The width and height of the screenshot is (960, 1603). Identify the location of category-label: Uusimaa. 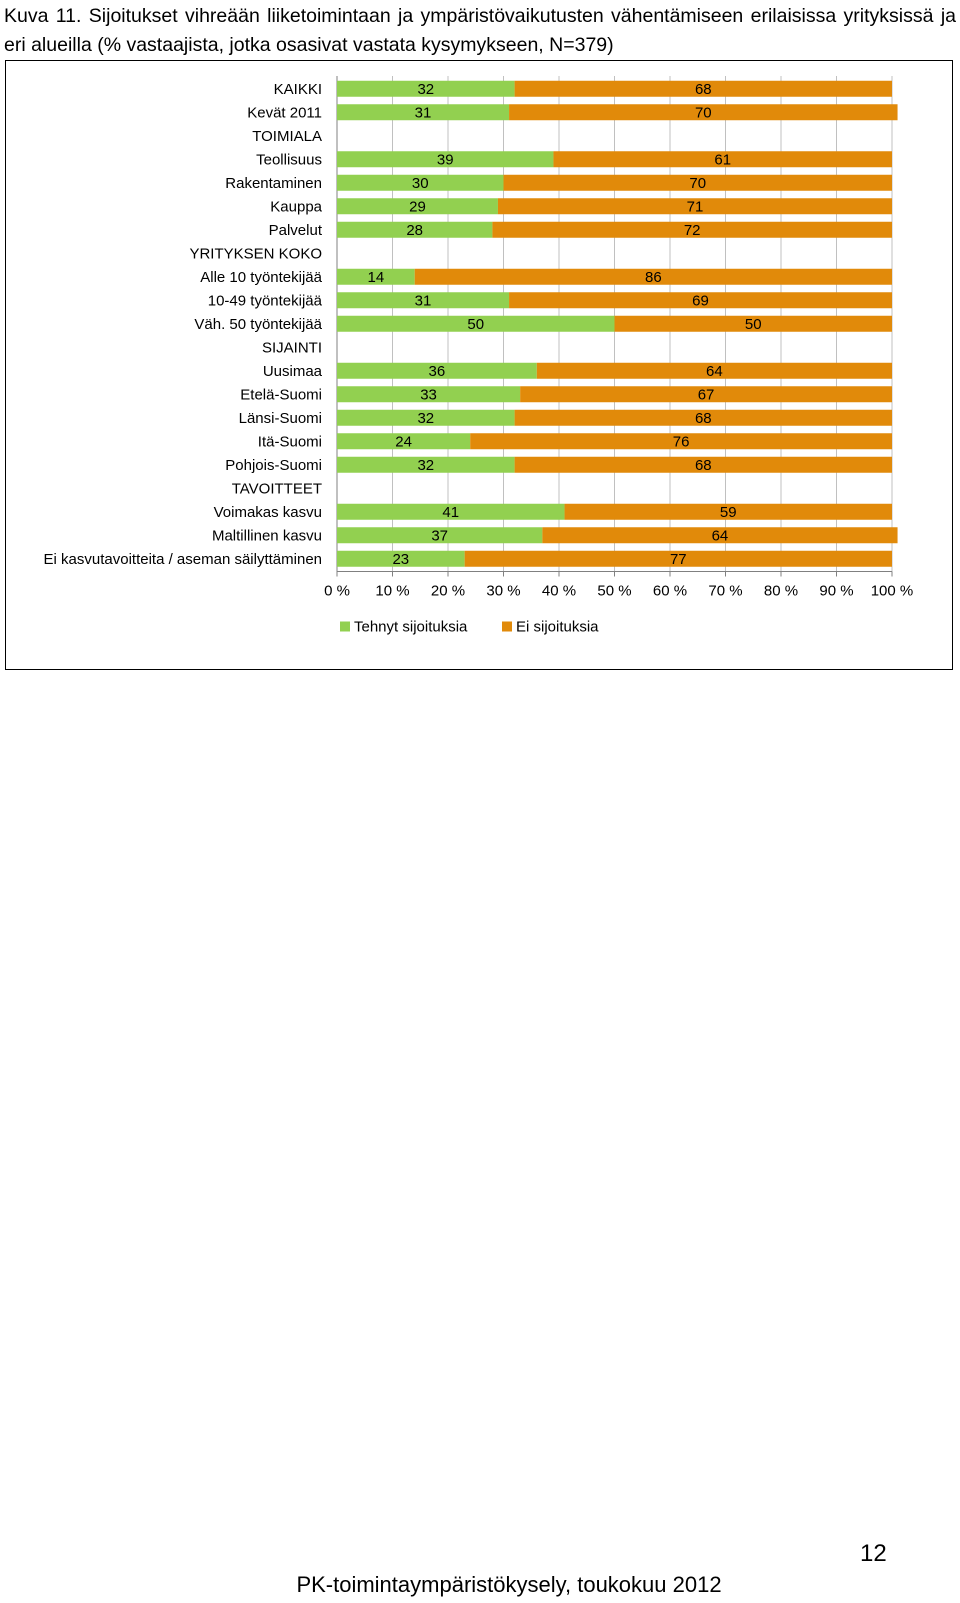
(293, 371).